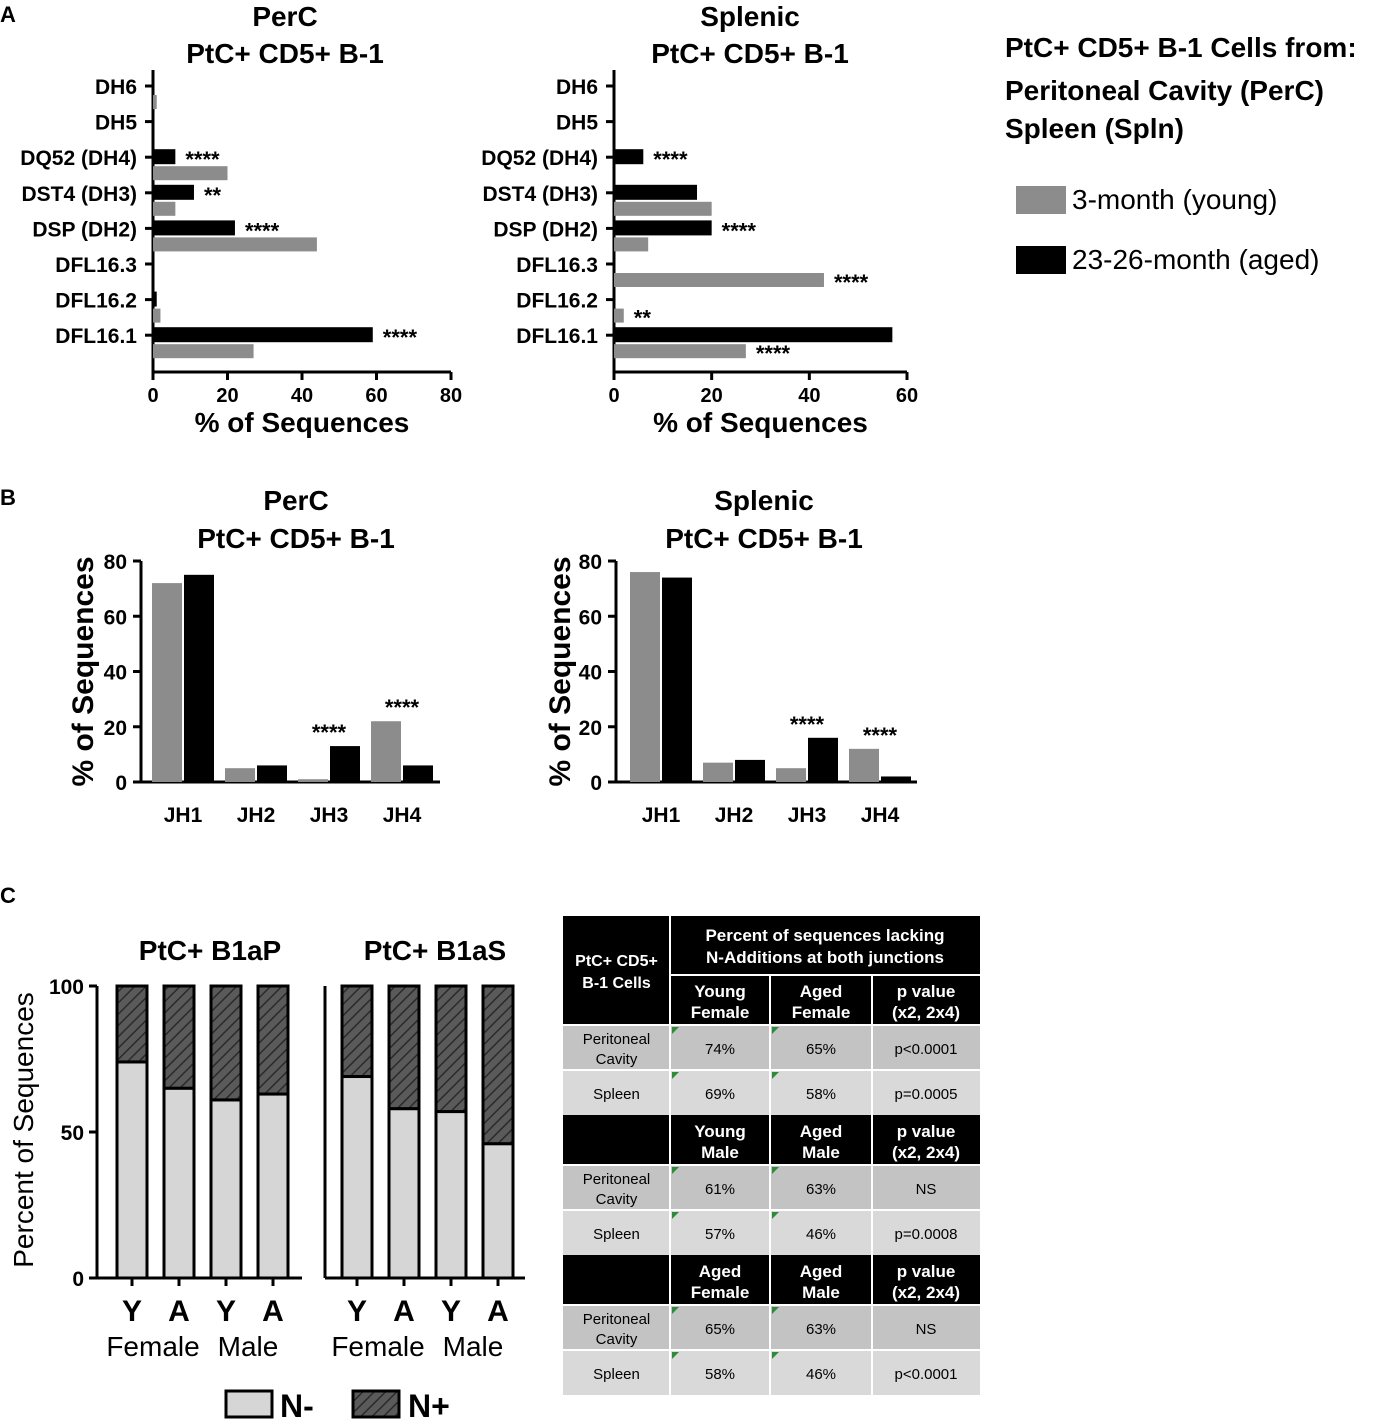 The image size is (1400, 1424). I want to click on table-row-label: Cavity, so click(617, 1199).